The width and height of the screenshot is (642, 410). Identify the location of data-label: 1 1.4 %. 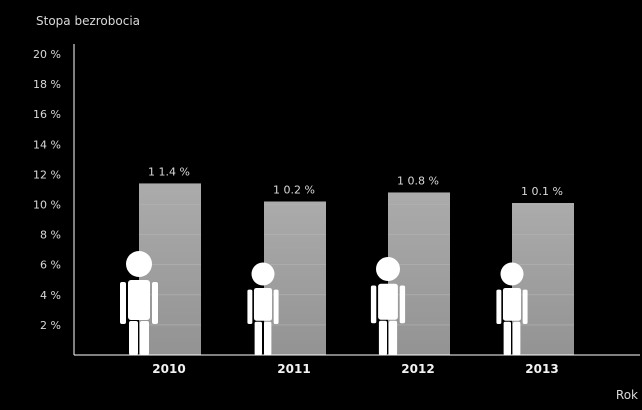
(169, 171).